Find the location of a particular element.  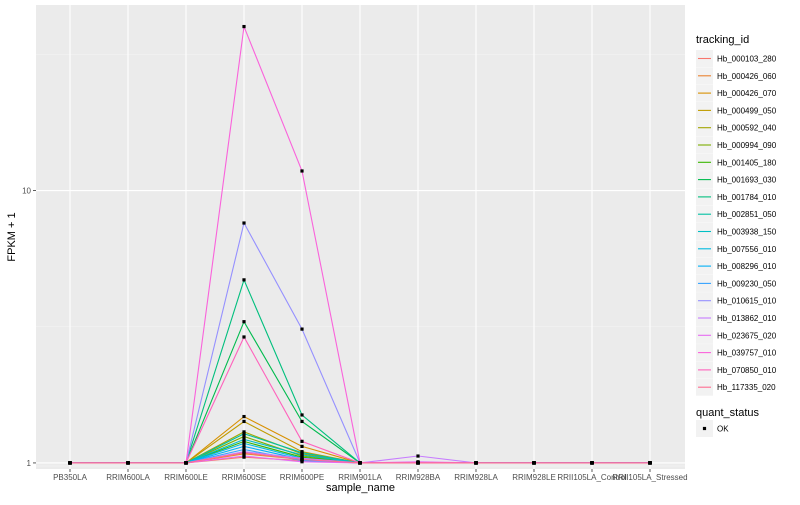

x-tick-label: RRIM600LE is located at coordinates (186, 477).